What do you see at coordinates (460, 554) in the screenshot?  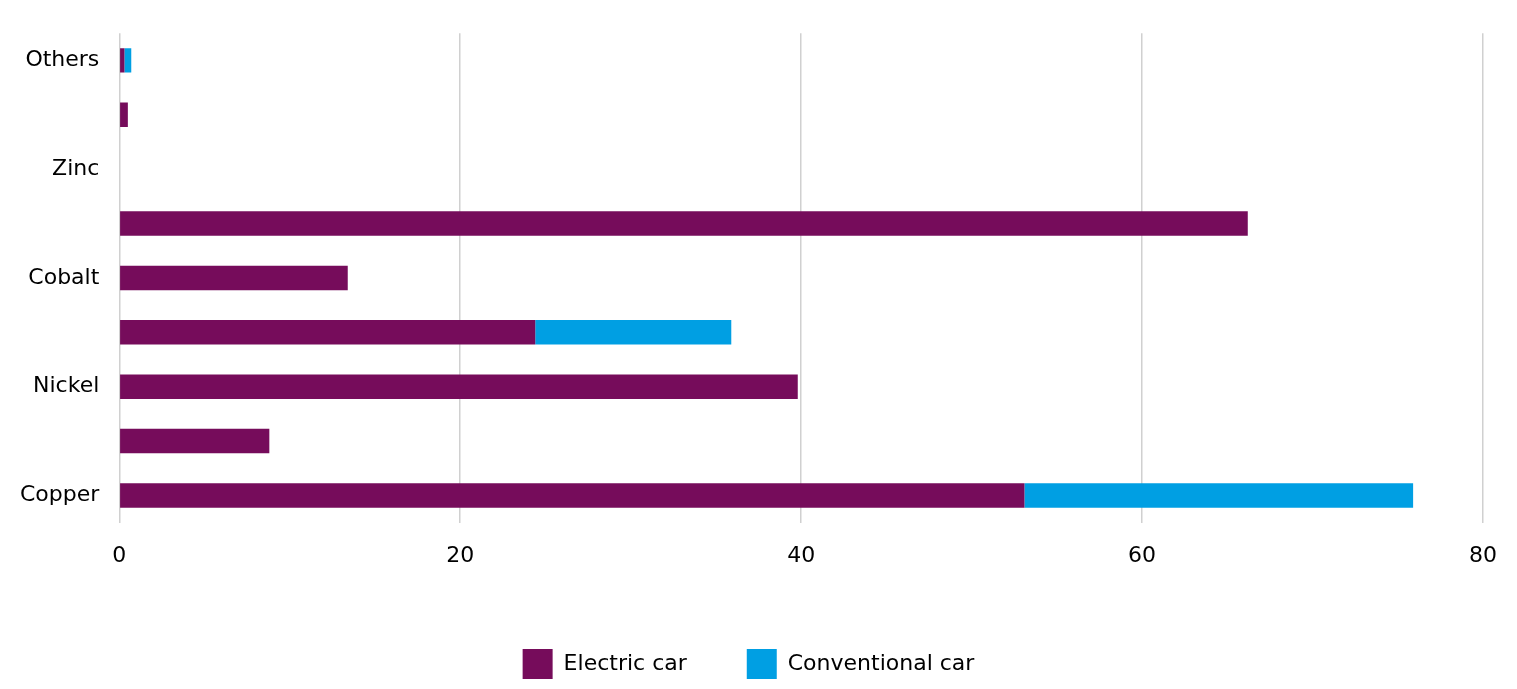 I see `x-tick-label: 20` at bounding box center [460, 554].